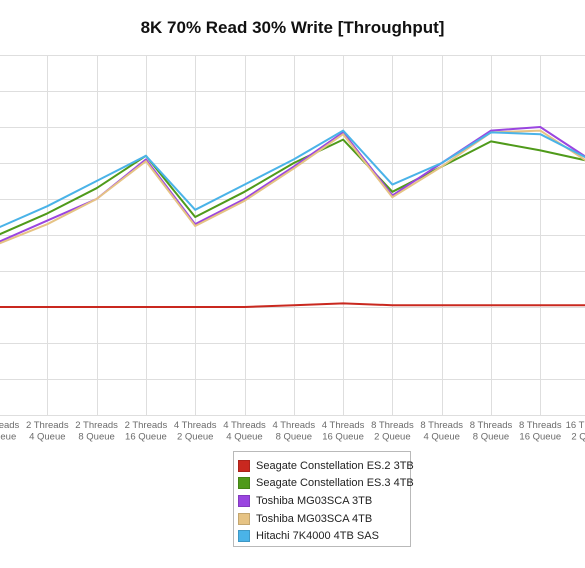  What do you see at coordinates (195, 431) in the screenshot?
I see `x-tick-label: 4 Threads 2 Queue` at bounding box center [195, 431].